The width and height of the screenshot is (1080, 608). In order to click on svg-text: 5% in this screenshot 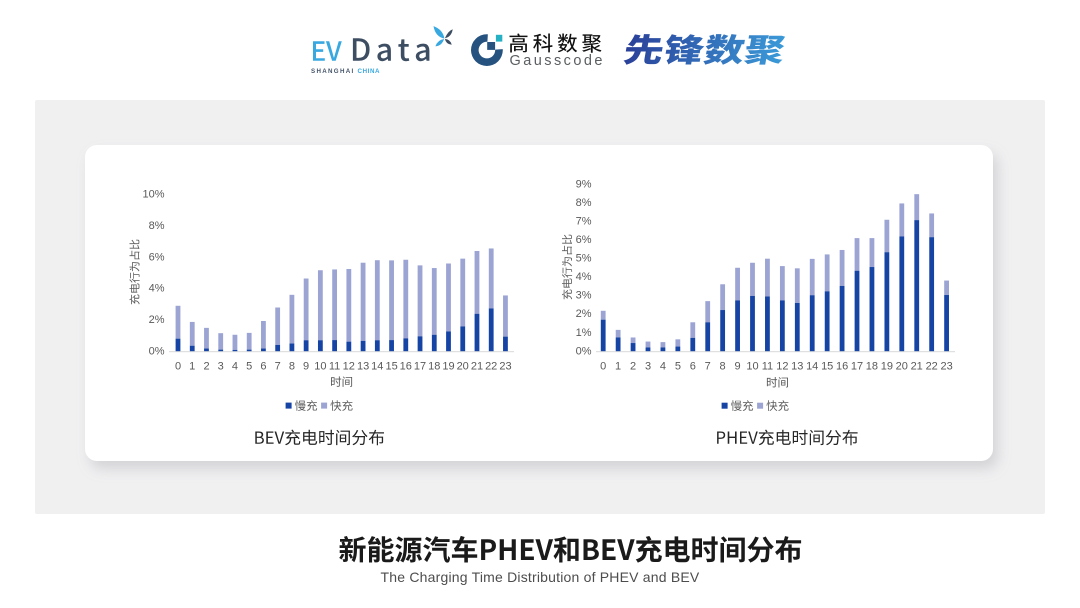, I will do `click(584, 259)`.